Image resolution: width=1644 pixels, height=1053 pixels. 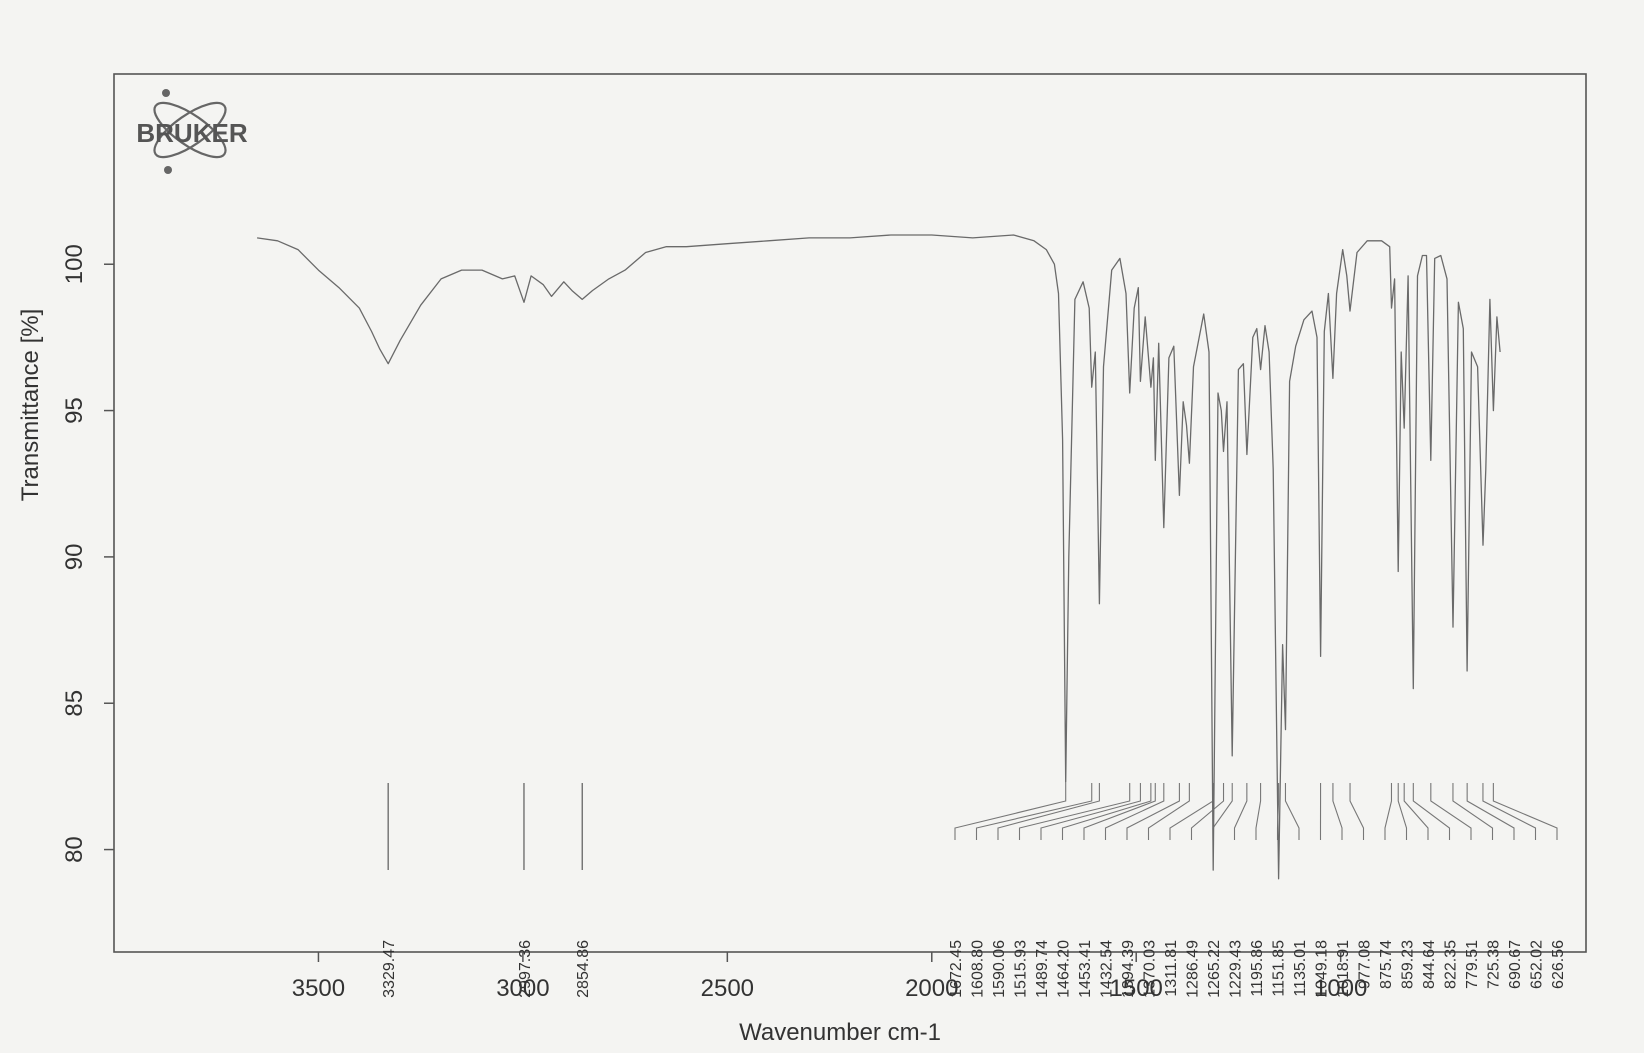 What do you see at coordinates (30, 405) in the screenshot?
I see `y-axis-title: Transmittance [%]` at bounding box center [30, 405].